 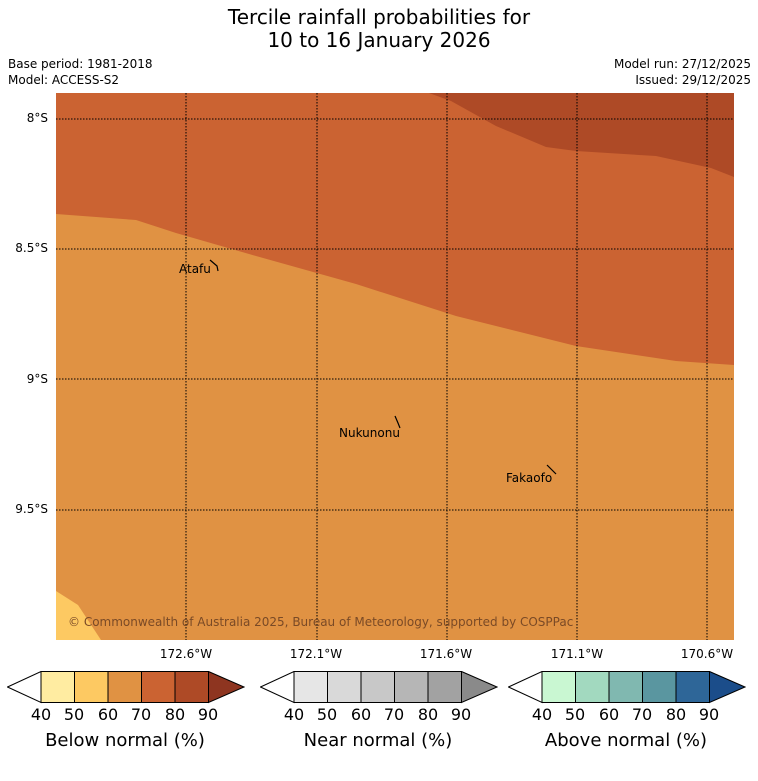 What do you see at coordinates (446, 654) in the screenshot?
I see `lon-label-171-6w: 171.6°W` at bounding box center [446, 654].